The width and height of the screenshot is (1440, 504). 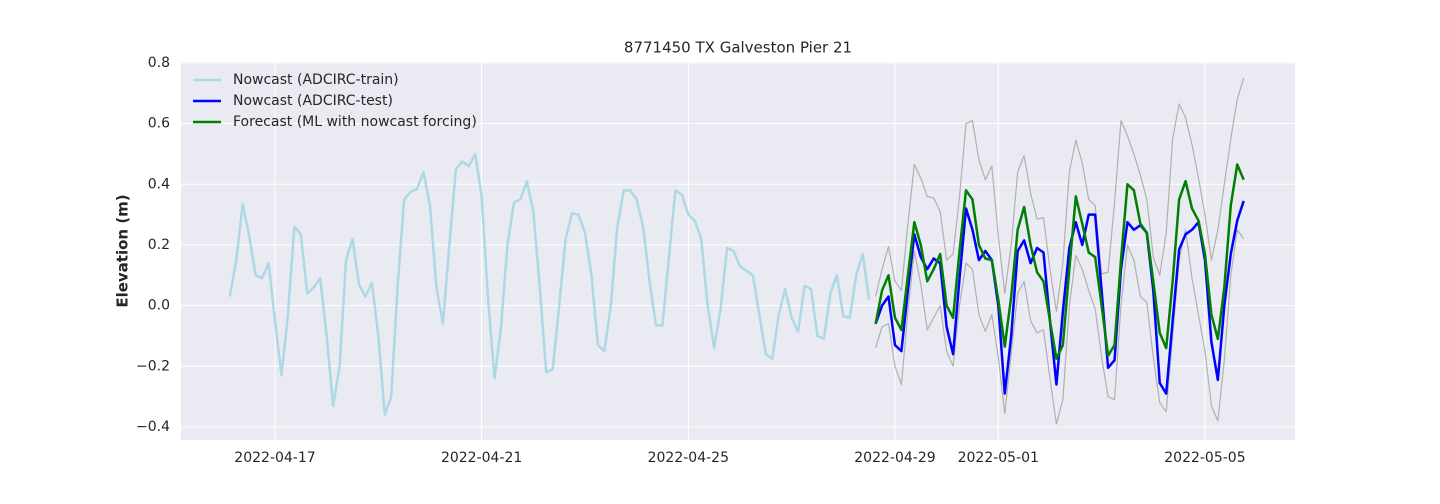 What do you see at coordinates (159, 306) in the screenshot?
I see `y-tick-label: 0.0` at bounding box center [159, 306].